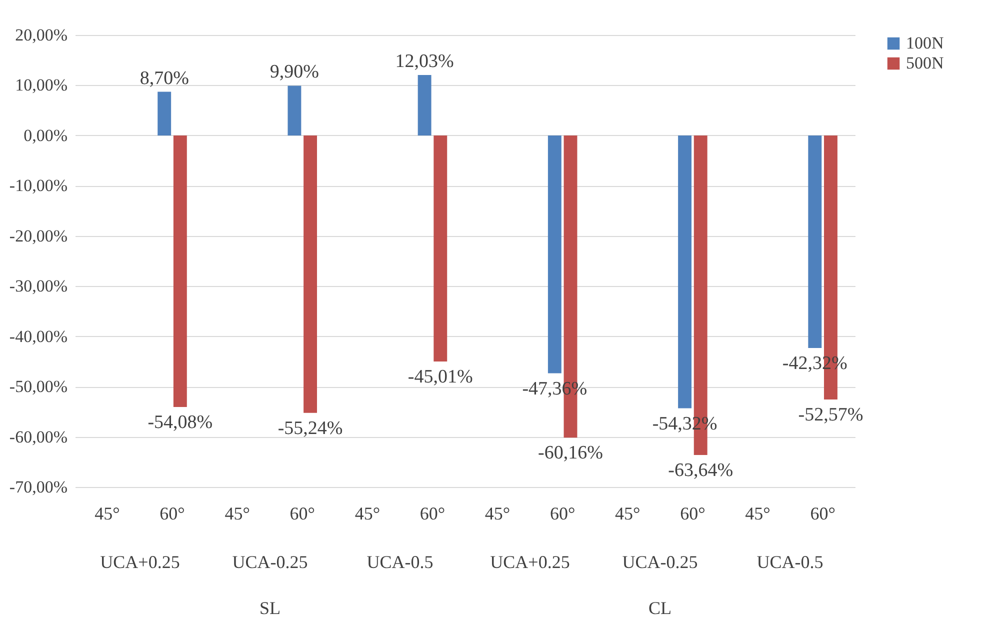 This screenshot has width=985, height=632. What do you see at coordinates (925, 43) in the screenshot?
I see `legend-label: 100N` at bounding box center [925, 43].